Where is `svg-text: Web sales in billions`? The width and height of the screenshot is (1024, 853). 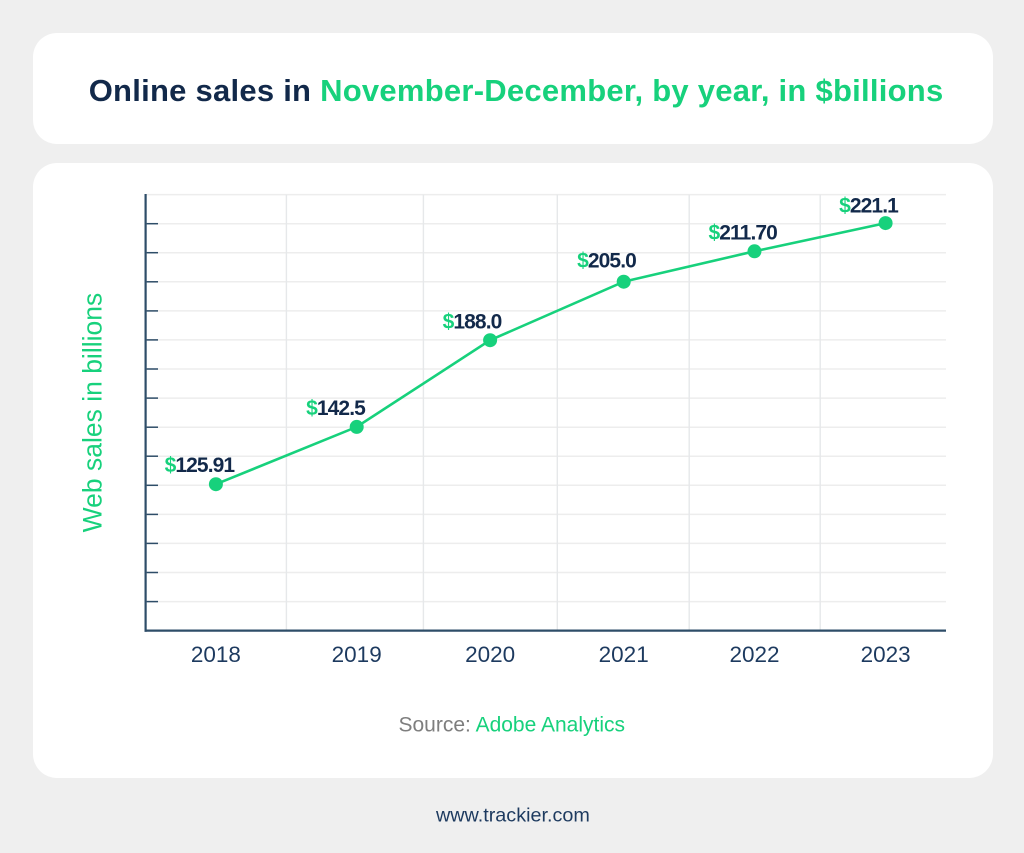
svg-text: Web sales in billions is located at coordinates (93, 413).